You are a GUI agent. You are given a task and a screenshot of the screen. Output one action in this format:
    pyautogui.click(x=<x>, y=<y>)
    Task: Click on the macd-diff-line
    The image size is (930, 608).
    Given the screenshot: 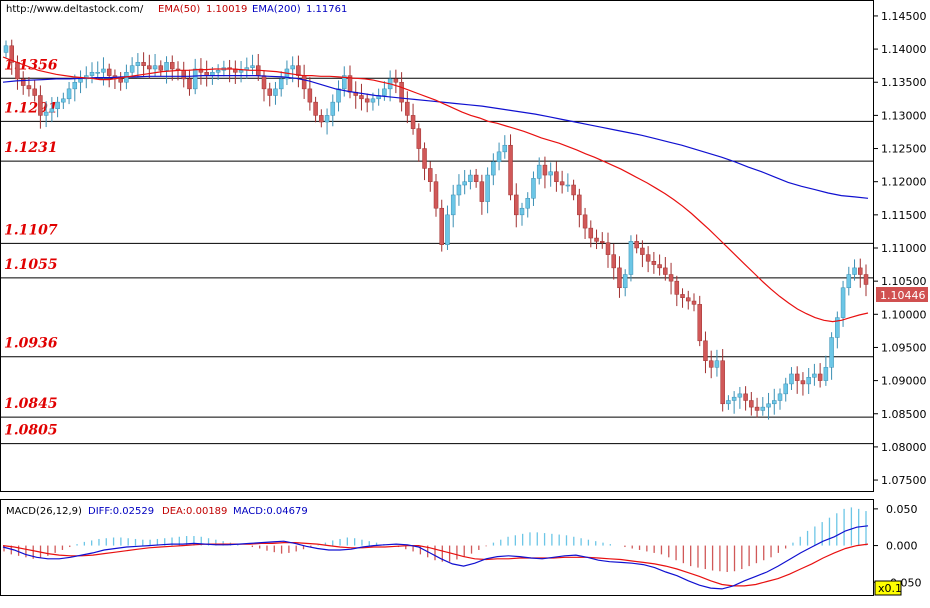 What is the action you would take?
    pyautogui.click(x=435, y=557)
    